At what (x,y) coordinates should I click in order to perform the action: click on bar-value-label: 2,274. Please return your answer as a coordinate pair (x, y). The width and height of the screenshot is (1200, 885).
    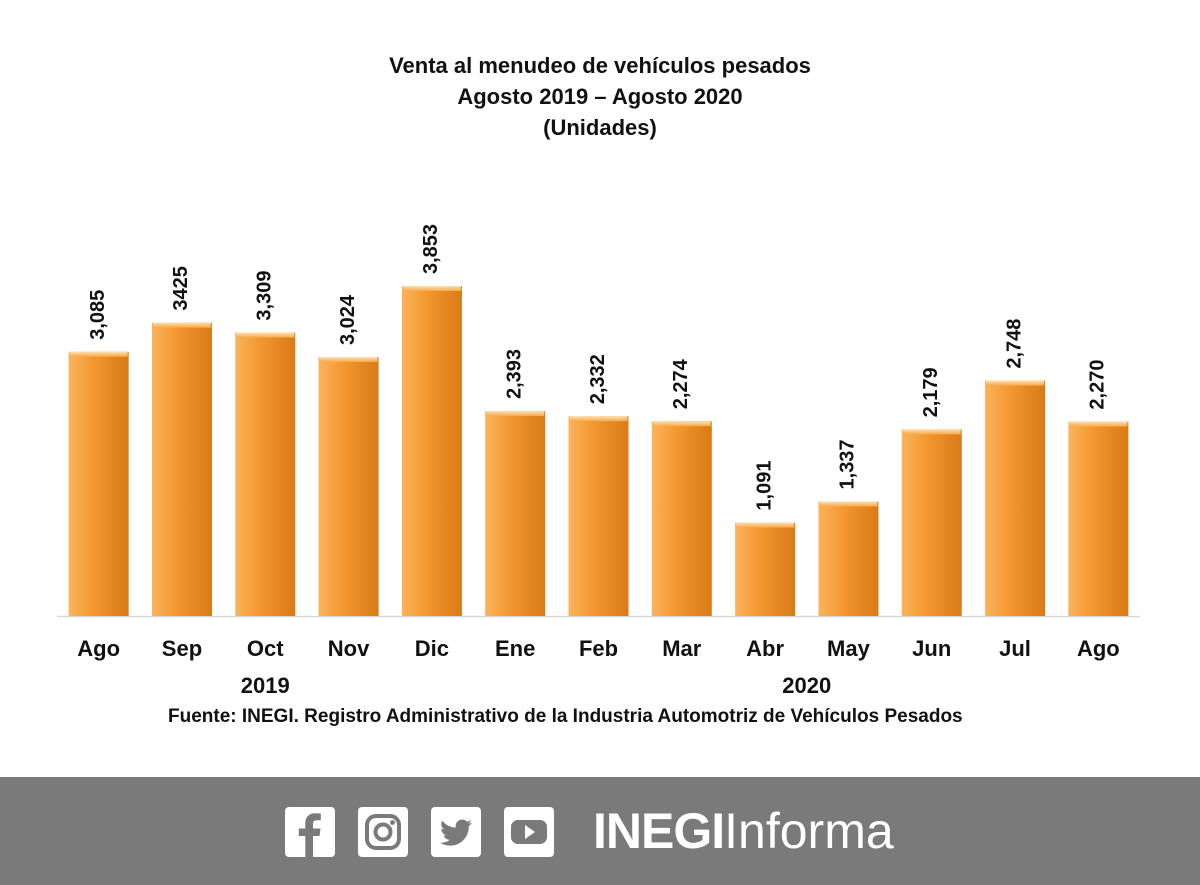
    Looking at the image, I should click on (681, 383).